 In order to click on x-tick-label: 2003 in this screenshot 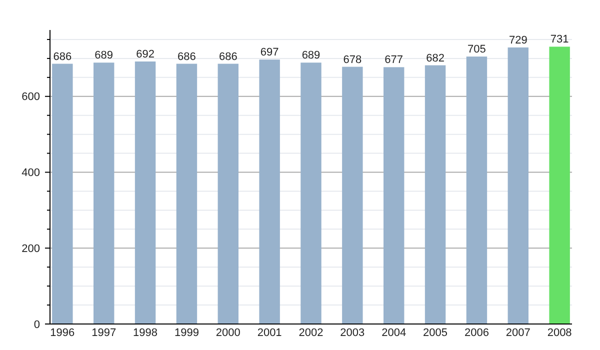, I will do `click(352, 333)`.